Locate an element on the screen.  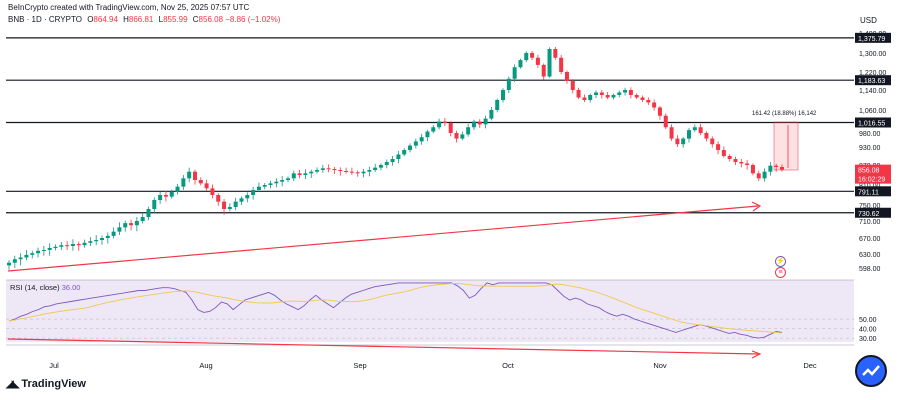
close-key: C is located at coordinates (195, 19).